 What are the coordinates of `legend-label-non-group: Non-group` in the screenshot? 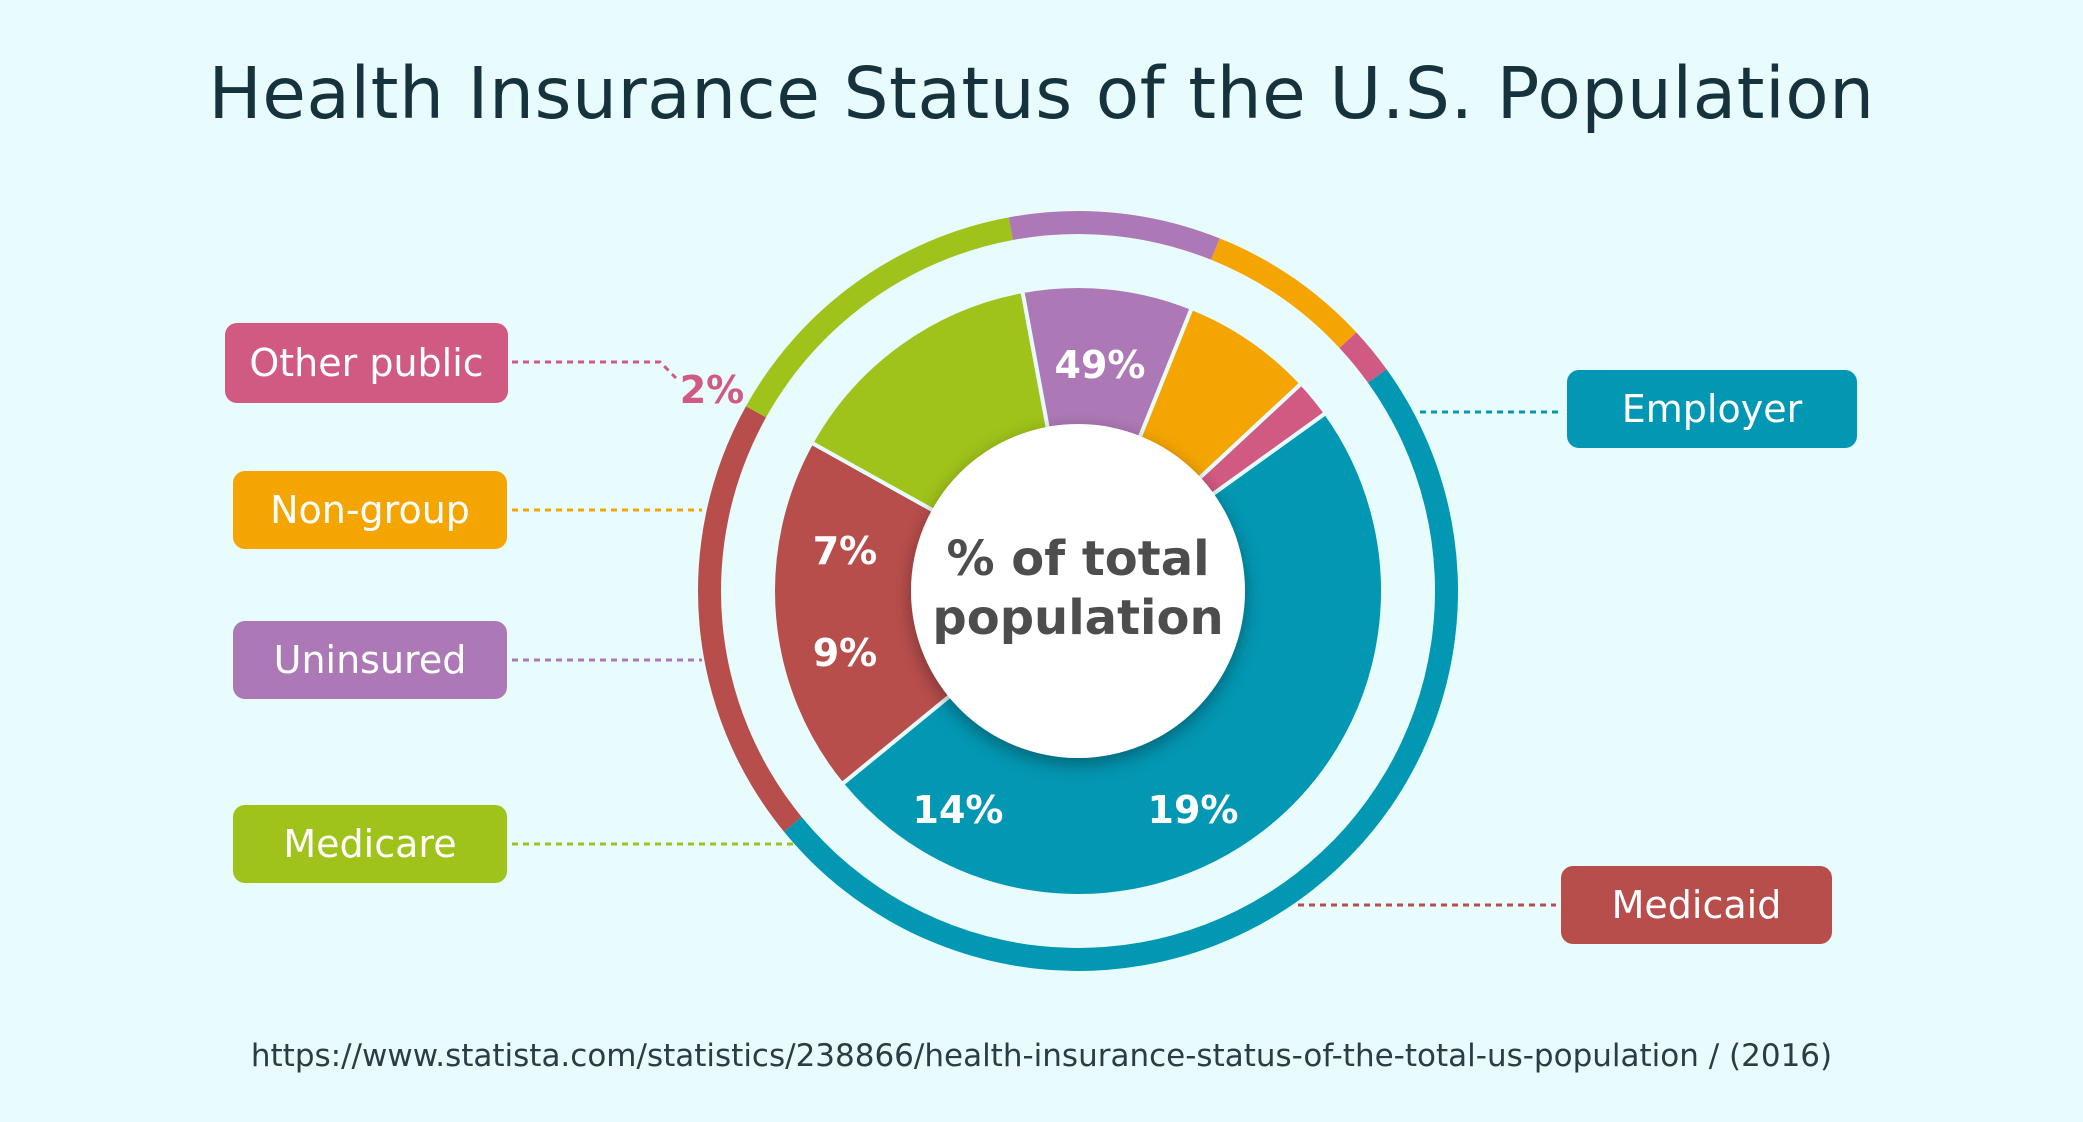 It's located at (370, 510).